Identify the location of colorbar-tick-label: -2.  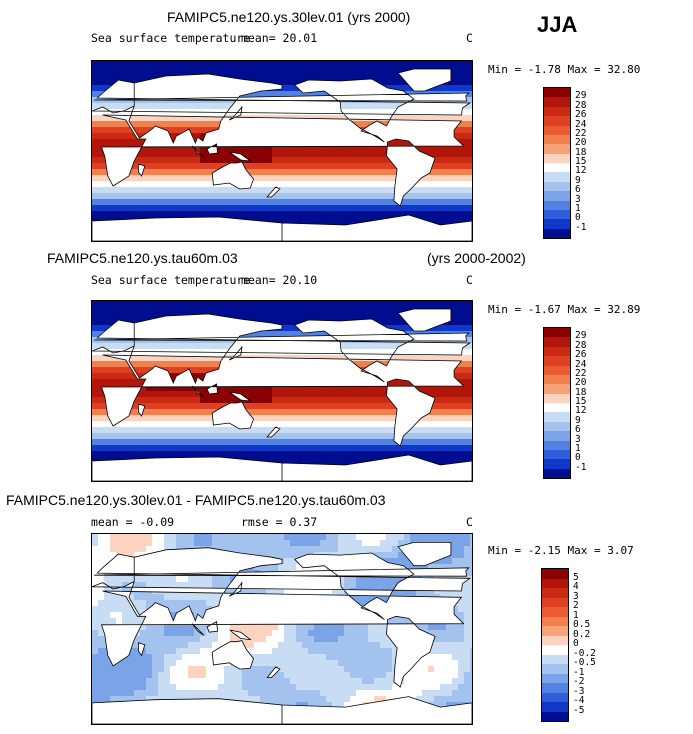
(579, 681).